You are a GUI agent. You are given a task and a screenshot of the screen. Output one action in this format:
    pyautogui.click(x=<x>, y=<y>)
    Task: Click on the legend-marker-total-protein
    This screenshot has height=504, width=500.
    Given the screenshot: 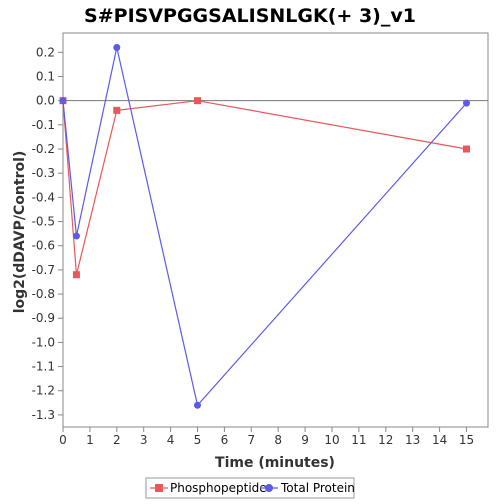 What is the action you would take?
    pyautogui.click(x=269, y=488)
    